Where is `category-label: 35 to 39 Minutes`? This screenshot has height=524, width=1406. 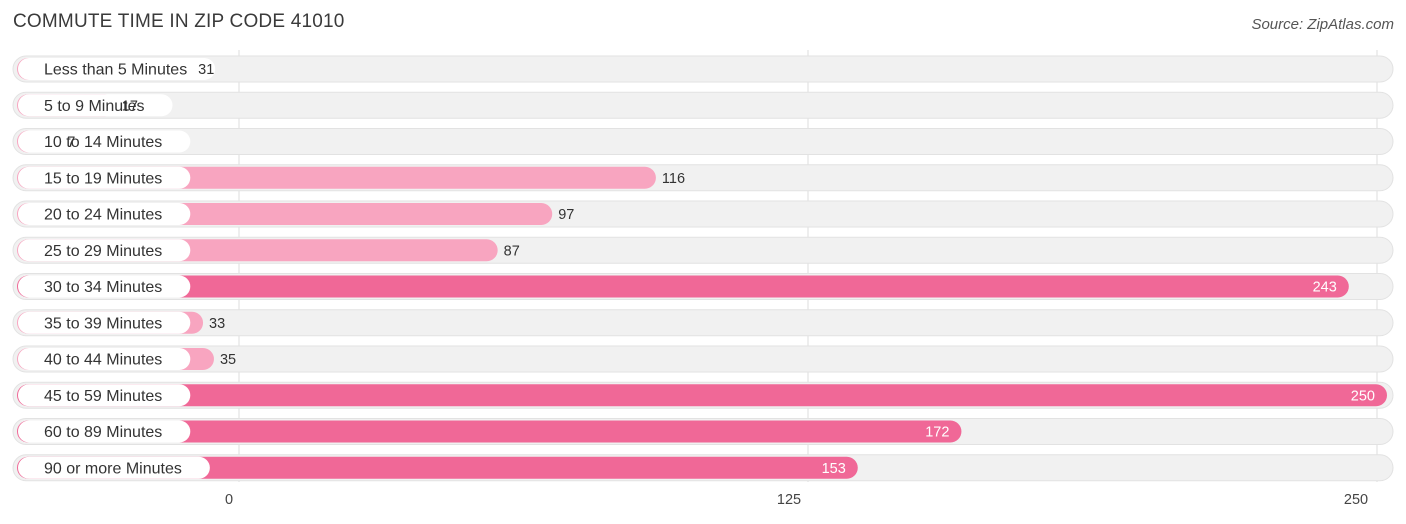
category-label: 35 to 39 Minutes is located at coordinates (103, 323).